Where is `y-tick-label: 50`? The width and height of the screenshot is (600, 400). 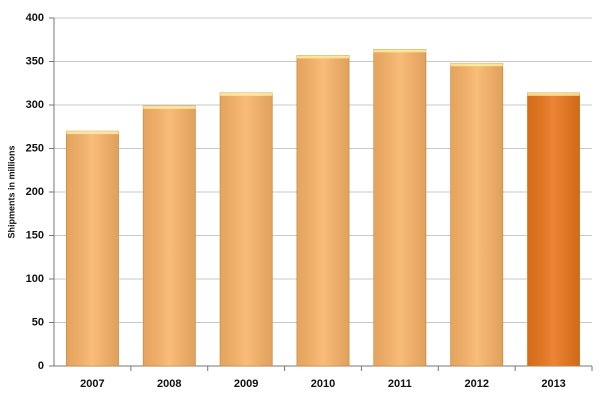 y-tick-label: 50 is located at coordinates (38, 322).